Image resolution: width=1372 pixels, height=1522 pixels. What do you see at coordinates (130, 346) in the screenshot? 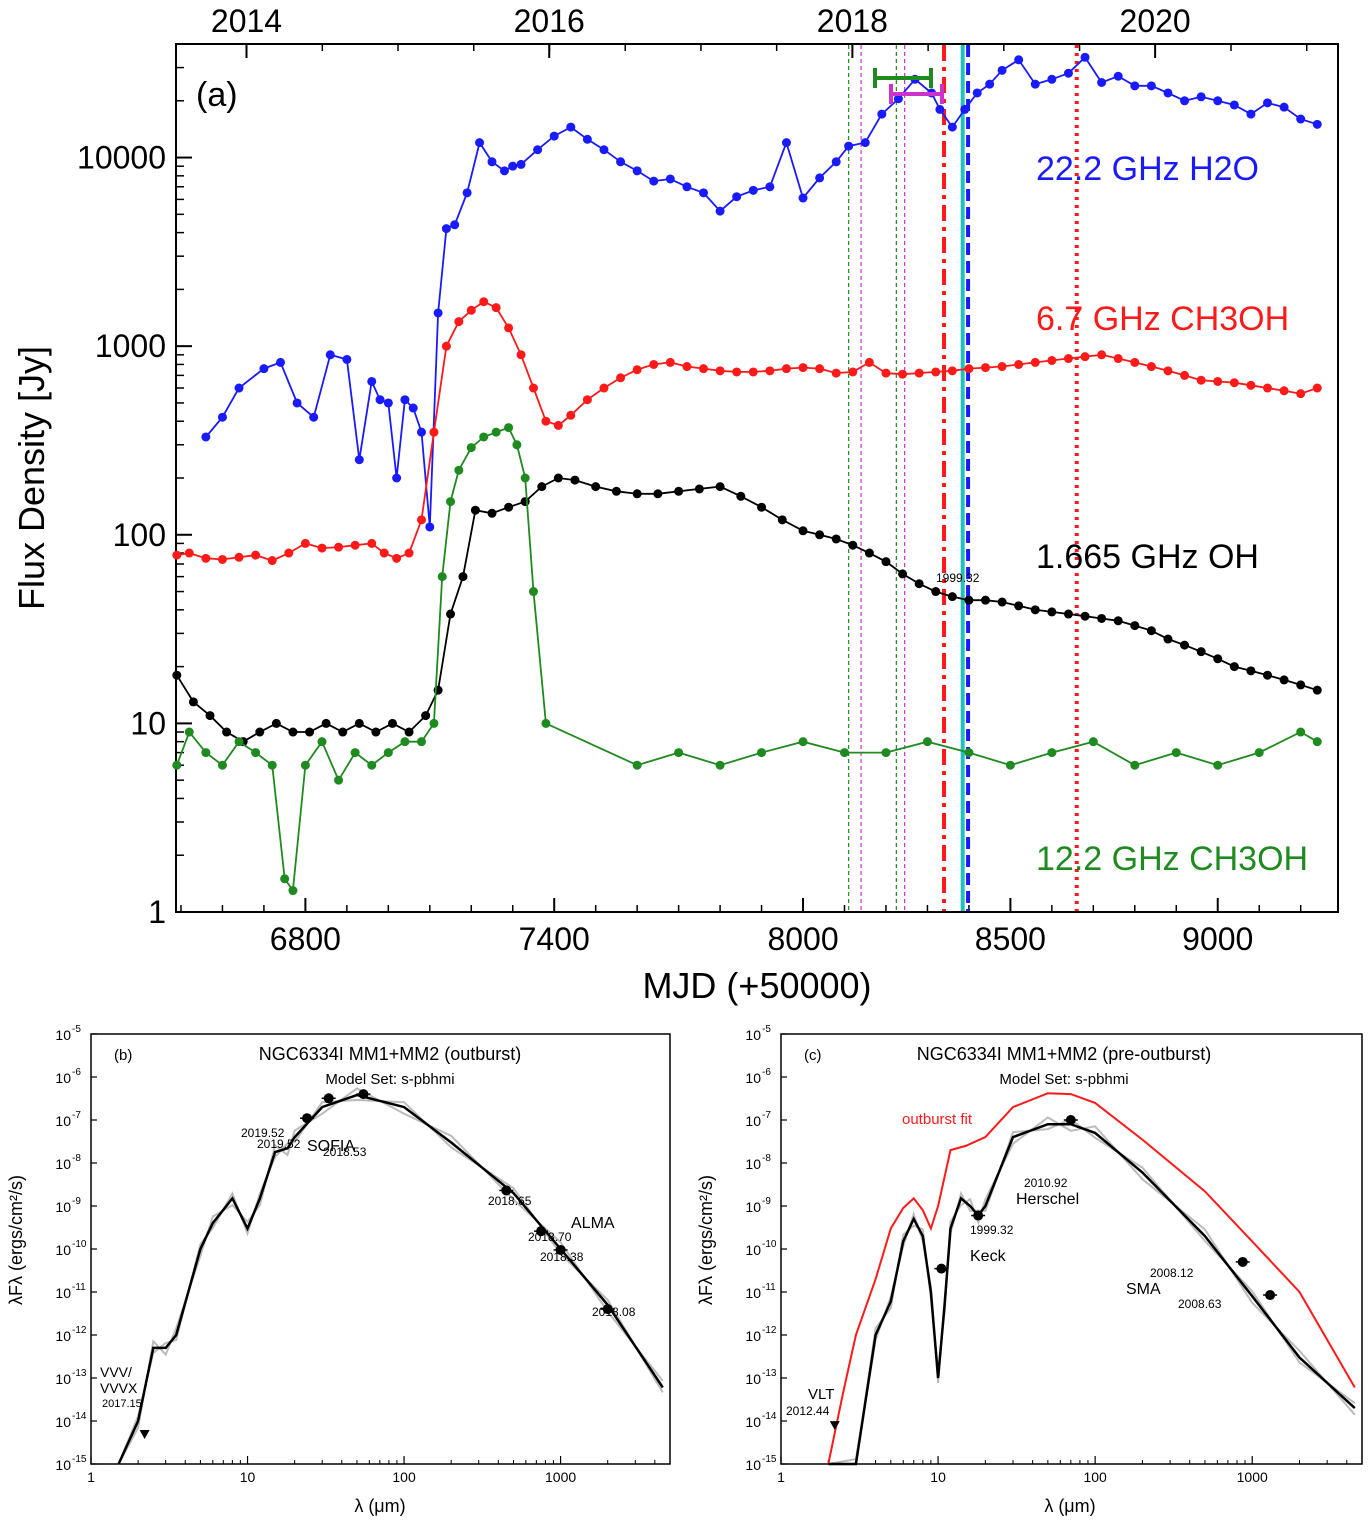
I see `y-tick-label-1000: 1000` at bounding box center [130, 346].